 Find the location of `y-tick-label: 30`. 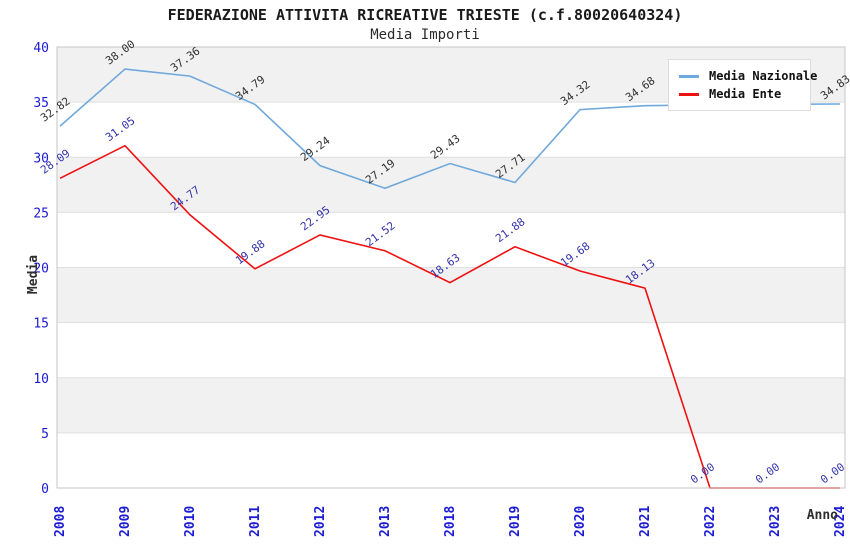

y-tick-label: 30 is located at coordinates (41, 158).